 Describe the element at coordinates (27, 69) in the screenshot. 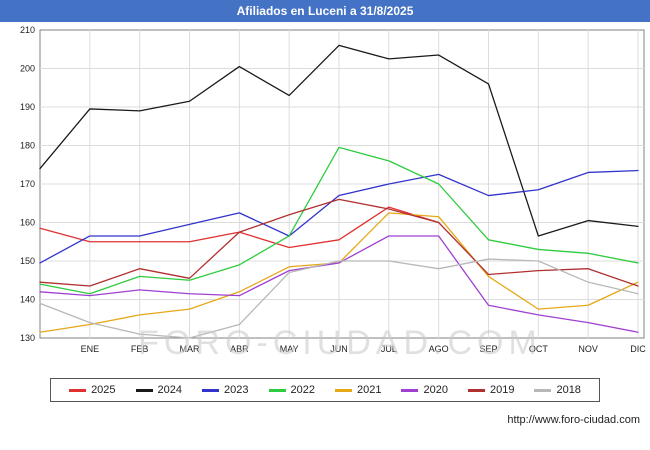

I see `y-tick-label: 200` at that location.